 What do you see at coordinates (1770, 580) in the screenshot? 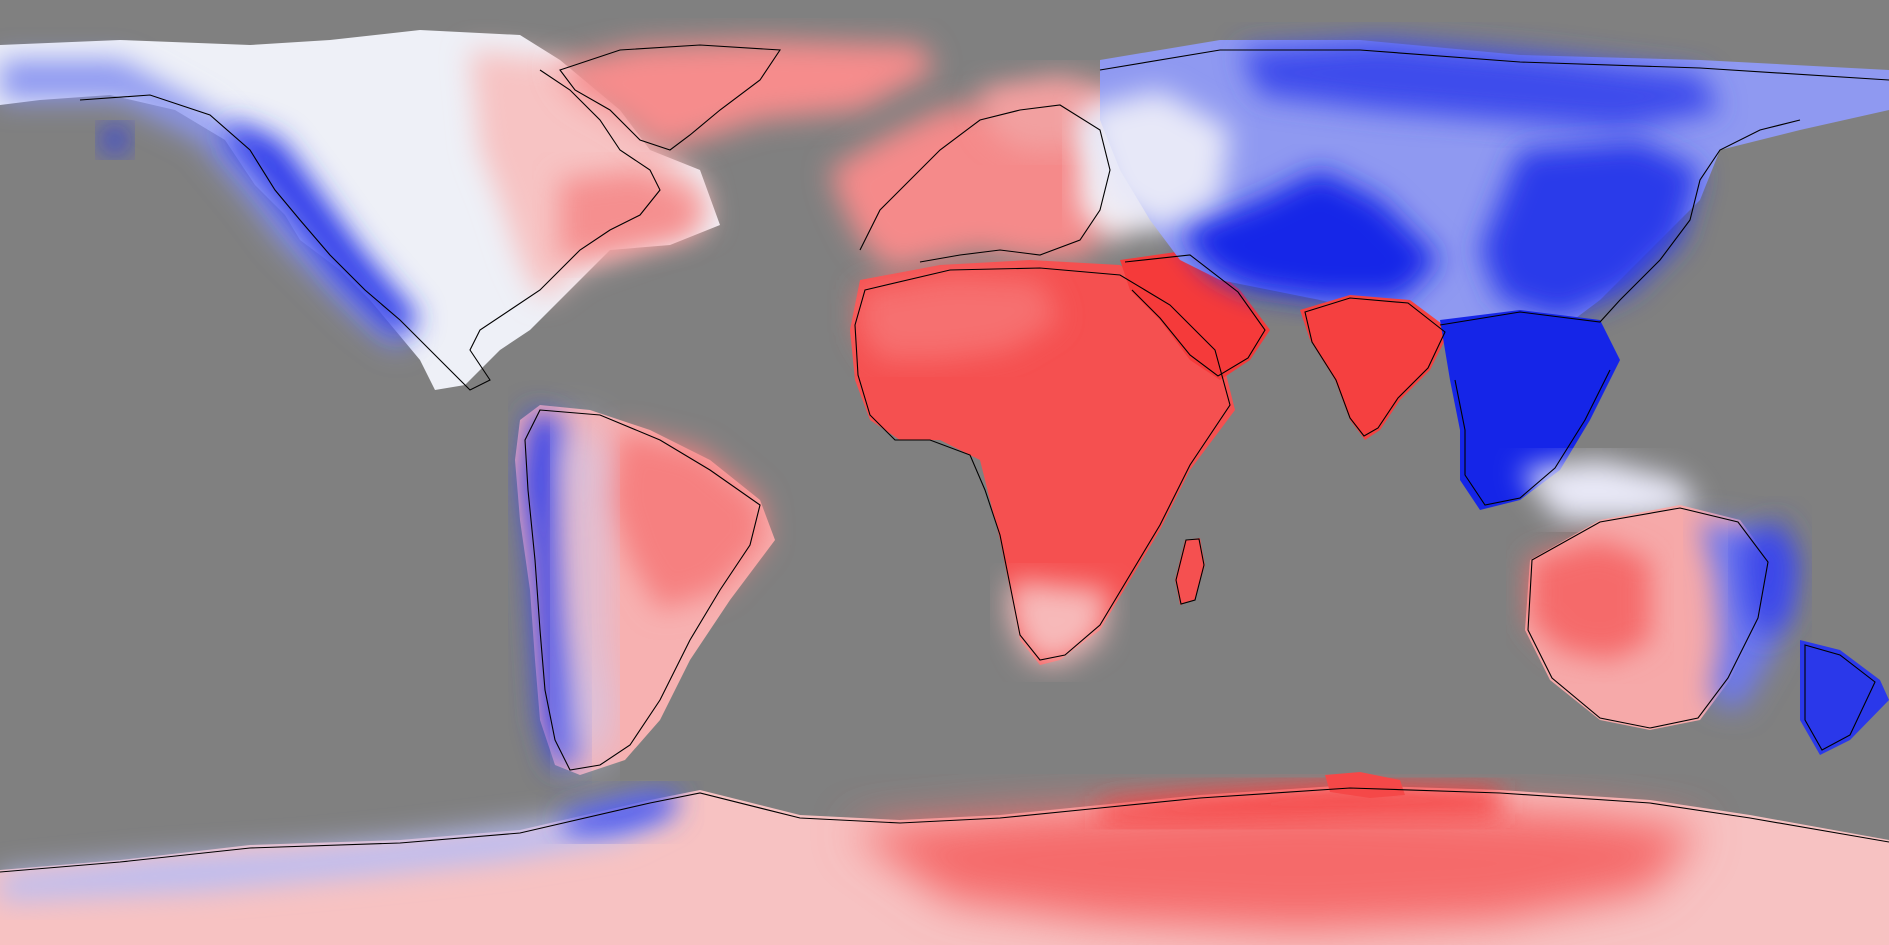
I see `pacific-island-cold` at bounding box center [1770, 580].